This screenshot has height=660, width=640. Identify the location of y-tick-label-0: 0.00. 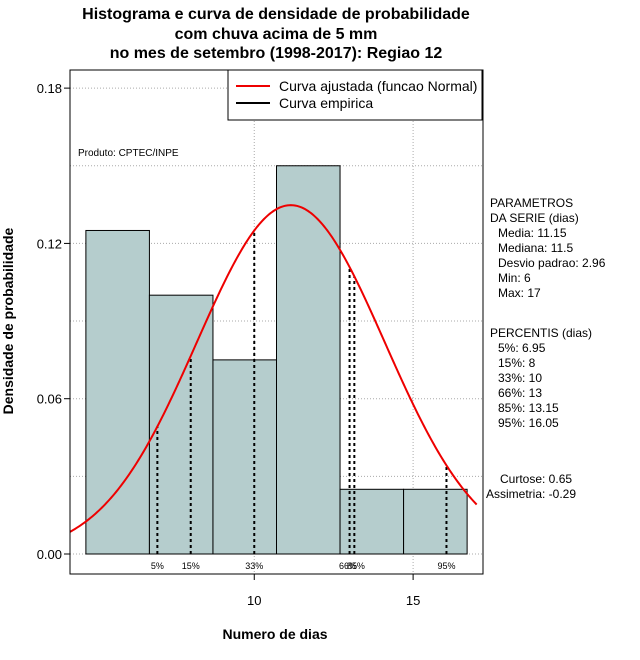
(49, 554).